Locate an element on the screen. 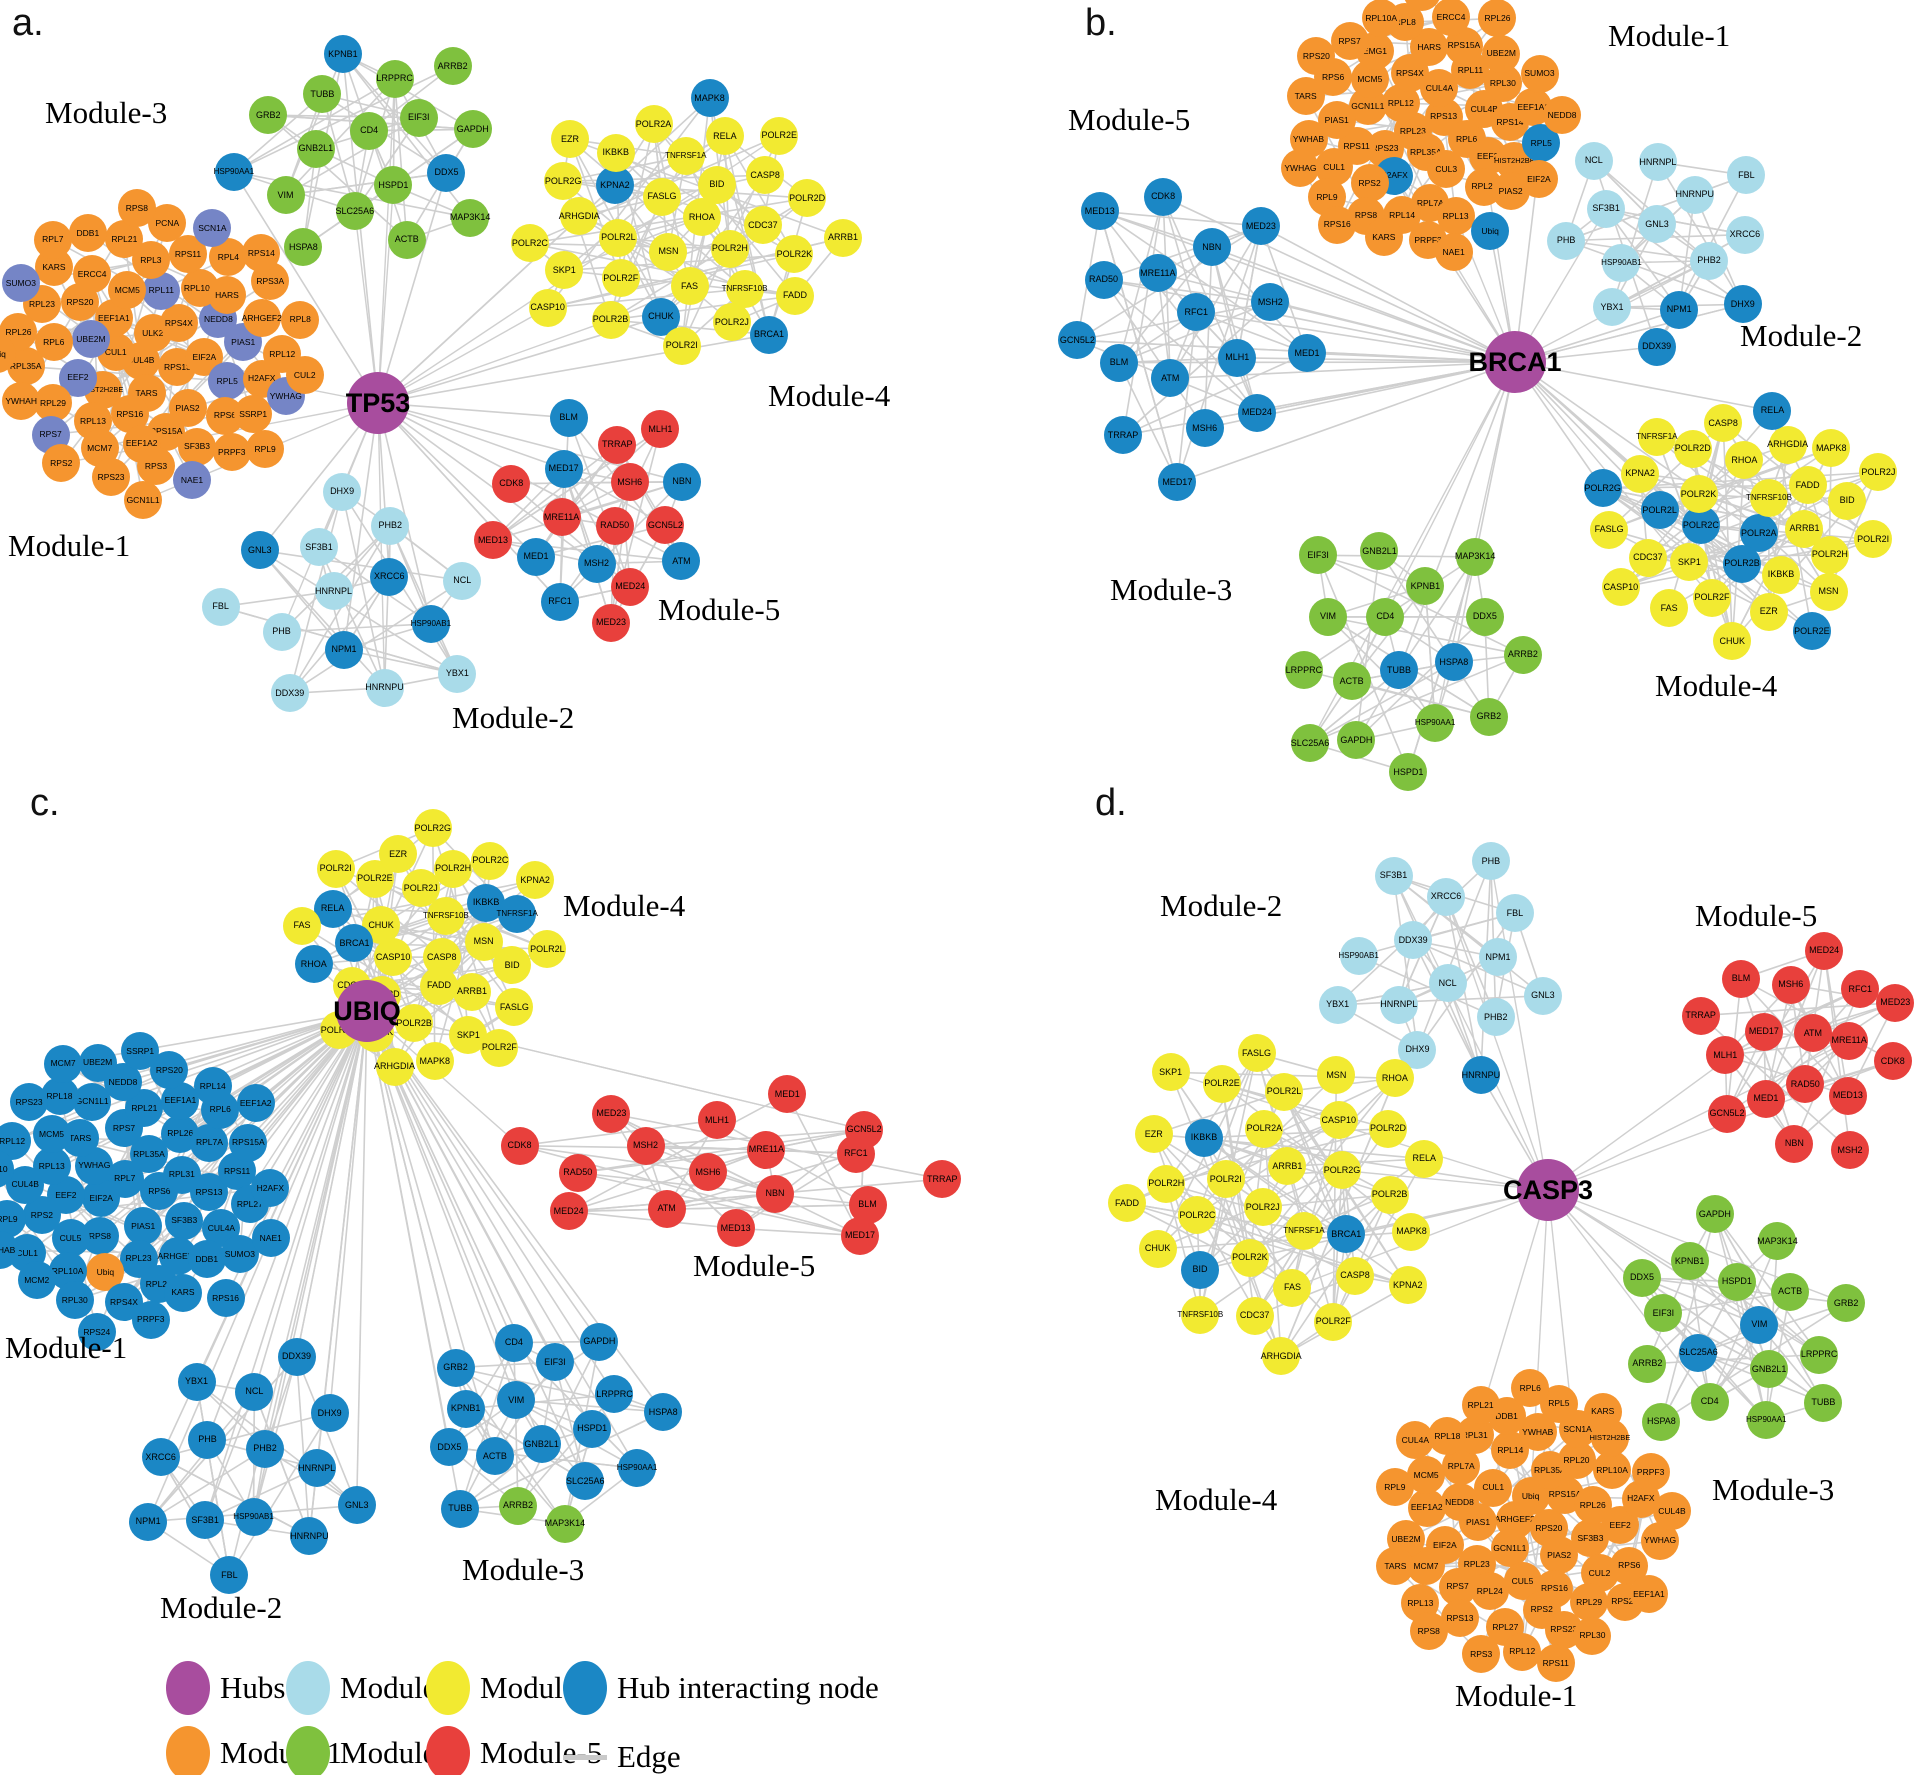 This screenshot has height=1775, width=1923. node-NEDD8: NEDD8 is located at coordinates (1459, 1502).